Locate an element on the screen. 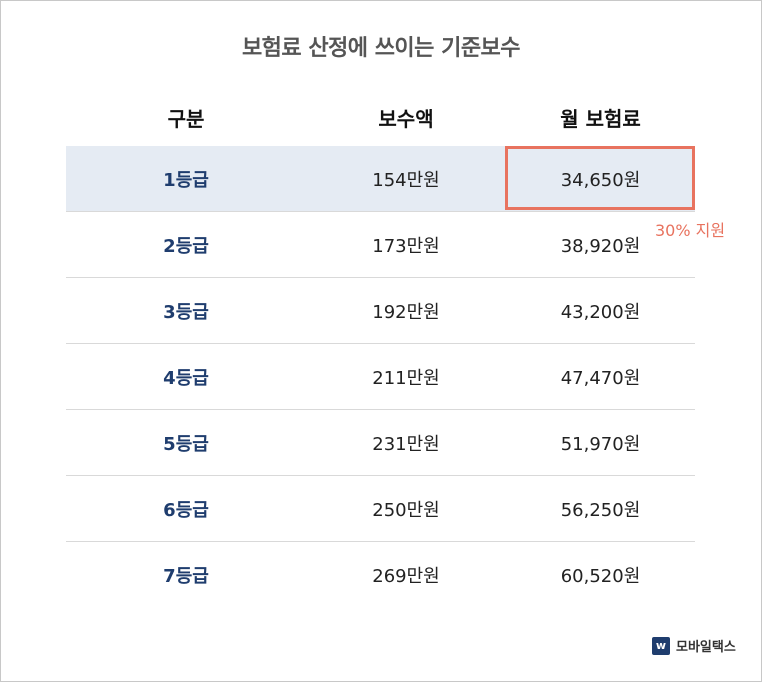  premium-cell: 47,470원 is located at coordinates (600, 378).